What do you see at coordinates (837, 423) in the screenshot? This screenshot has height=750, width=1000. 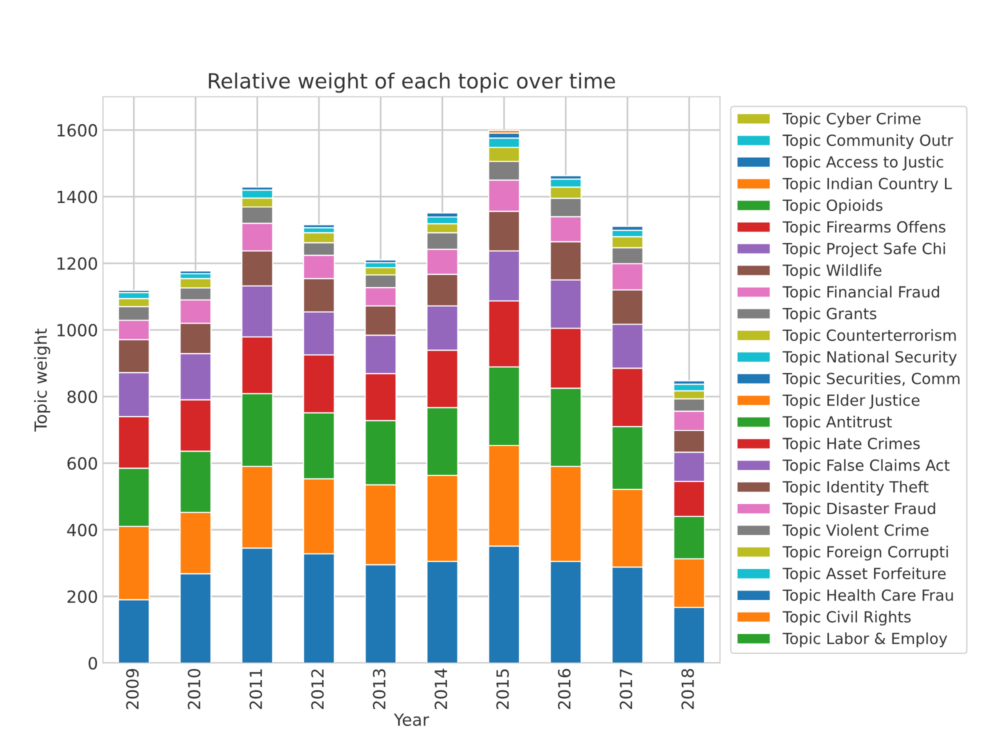 I see `legend-label: Topic Antitrust` at bounding box center [837, 423].